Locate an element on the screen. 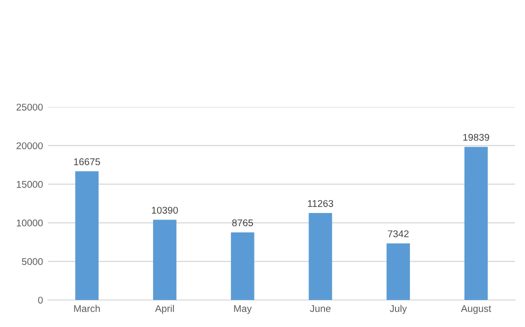  data-label: 10390 is located at coordinates (165, 210).